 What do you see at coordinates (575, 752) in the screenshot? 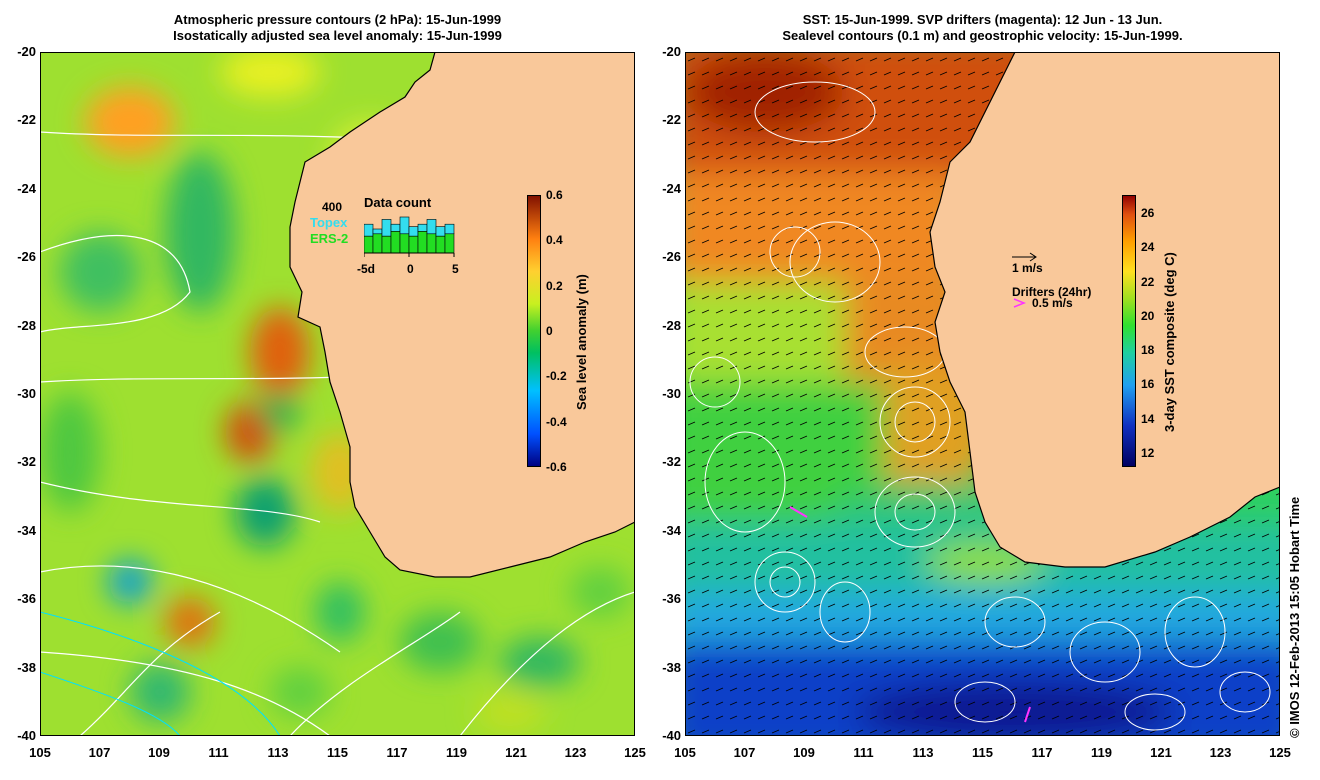
I see `left-xtick-9: 123` at bounding box center [575, 752].